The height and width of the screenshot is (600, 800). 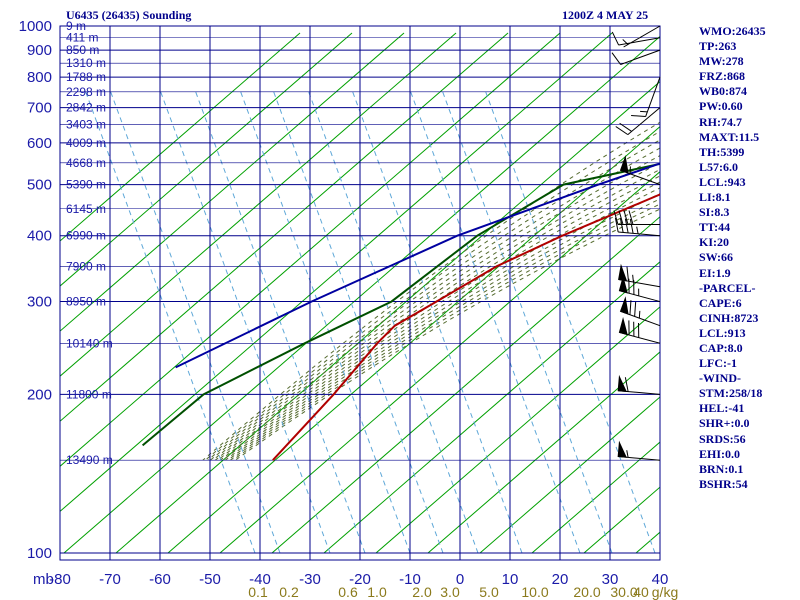 What do you see at coordinates (258, 592) in the screenshot?
I see `mixing-ratio-tick-label: 0.1` at bounding box center [258, 592].